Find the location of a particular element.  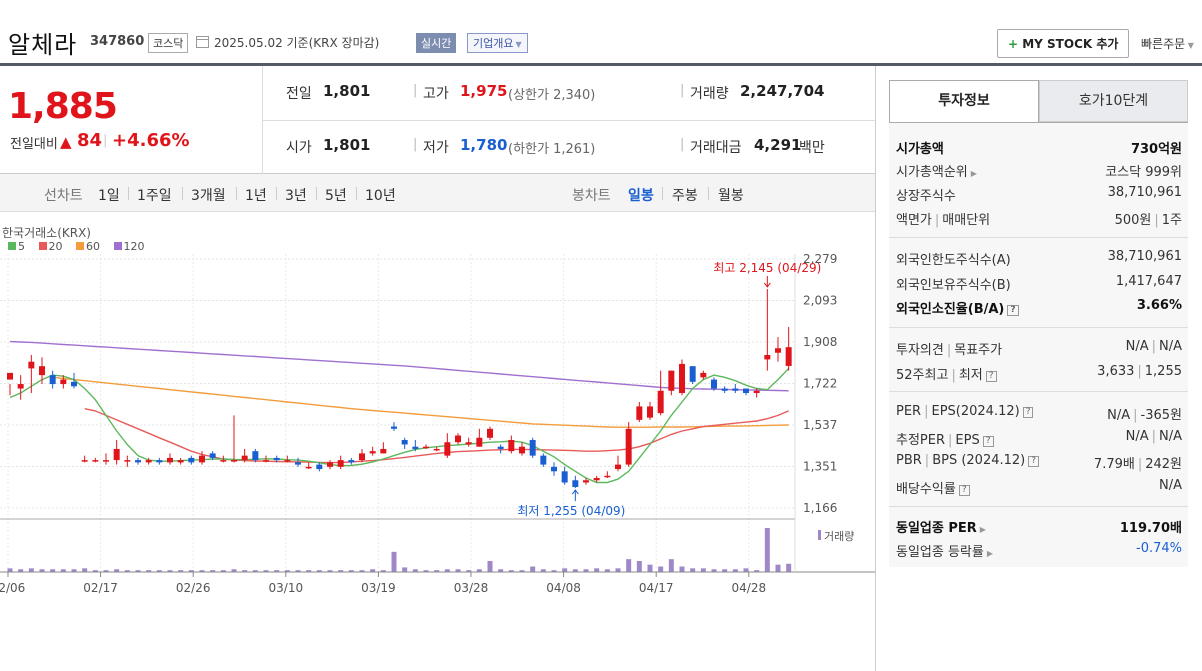

realtime-button: 실시간 is located at coordinates (436, 43).